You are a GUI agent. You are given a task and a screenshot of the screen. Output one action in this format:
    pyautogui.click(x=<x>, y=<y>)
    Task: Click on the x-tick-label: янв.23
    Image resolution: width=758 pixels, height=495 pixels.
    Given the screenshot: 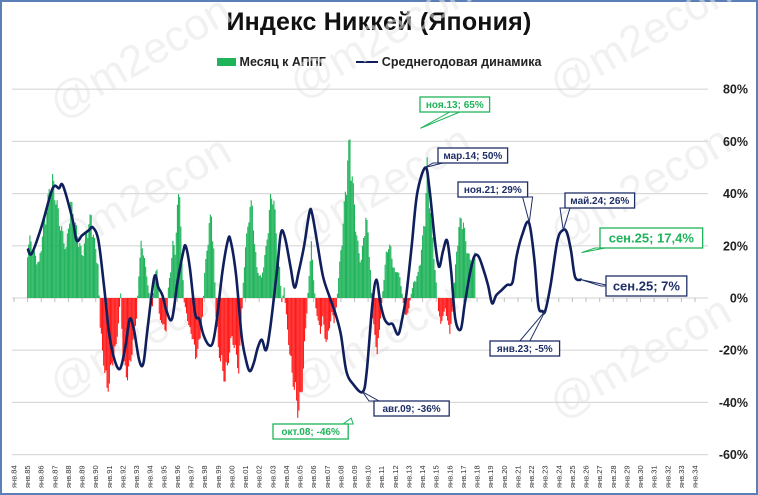 What is the action you would take?
    pyautogui.click(x=545, y=476)
    